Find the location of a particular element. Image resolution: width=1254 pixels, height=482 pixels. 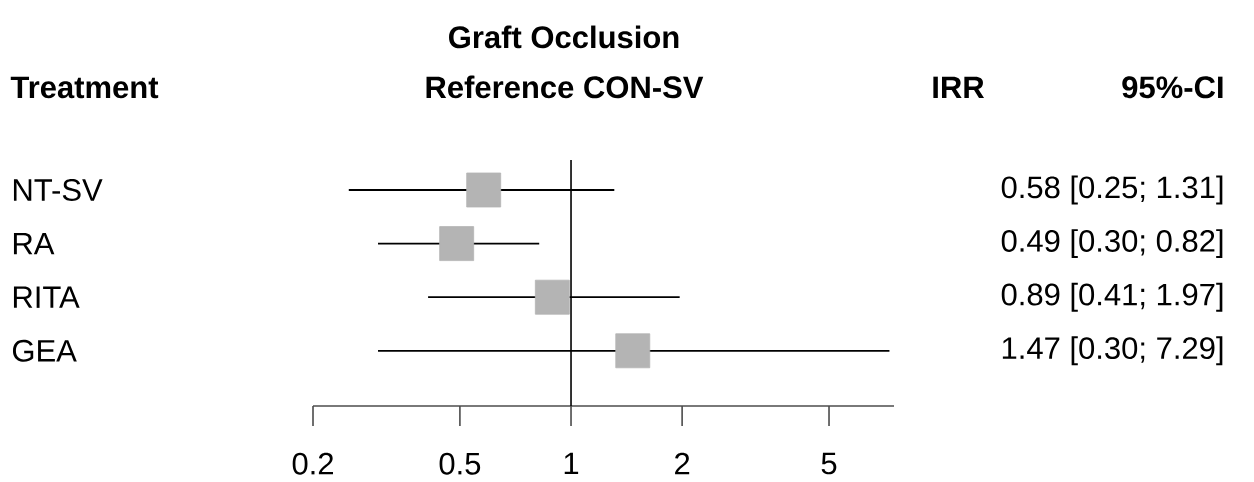

x-tick-label: 5 is located at coordinates (829, 463).